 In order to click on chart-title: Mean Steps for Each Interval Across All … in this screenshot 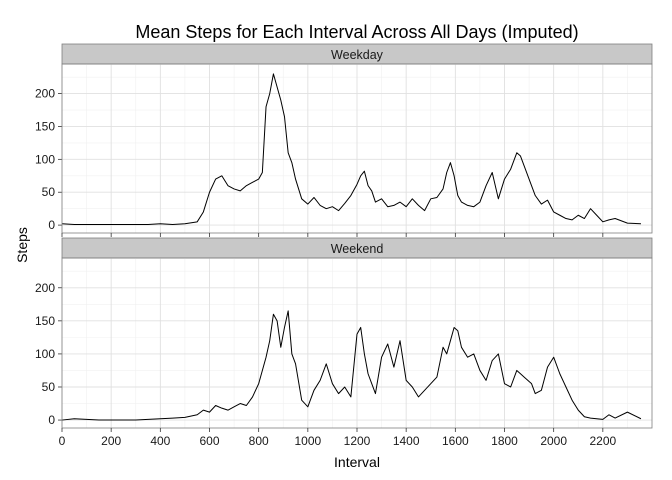, I will do `click(356, 32)`.